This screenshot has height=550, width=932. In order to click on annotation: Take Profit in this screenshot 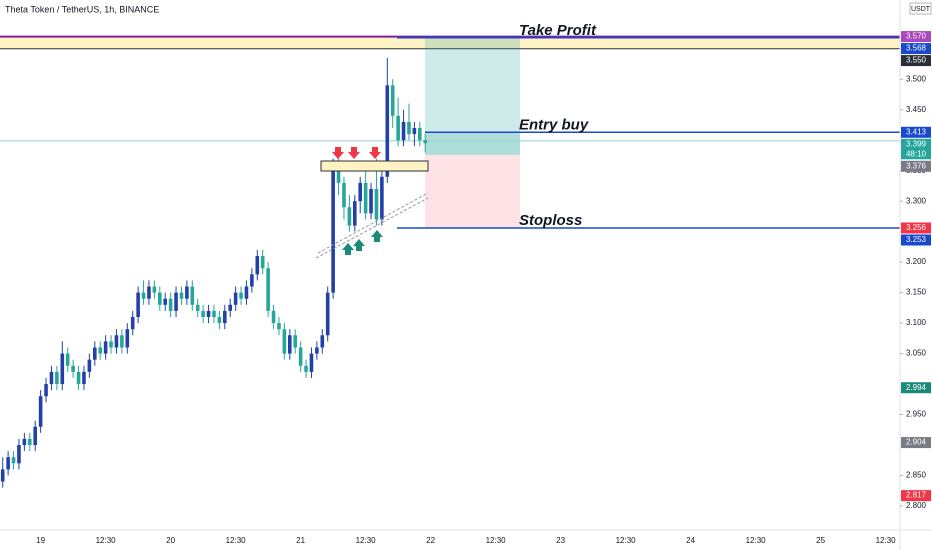, I will do `click(558, 30)`.